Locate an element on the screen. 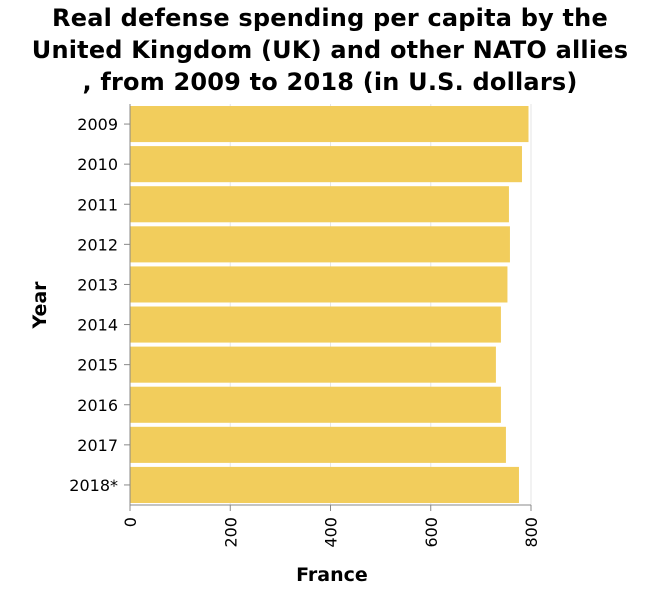 This screenshot has height=594, width=660. y-tick-label: 2017 is located at coordinates (97, 445).